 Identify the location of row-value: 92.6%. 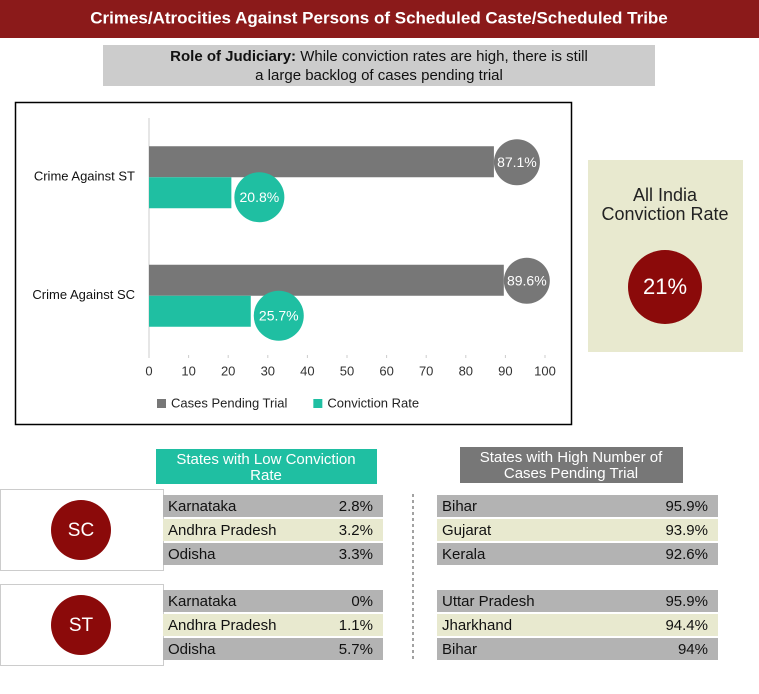
(686, 554).